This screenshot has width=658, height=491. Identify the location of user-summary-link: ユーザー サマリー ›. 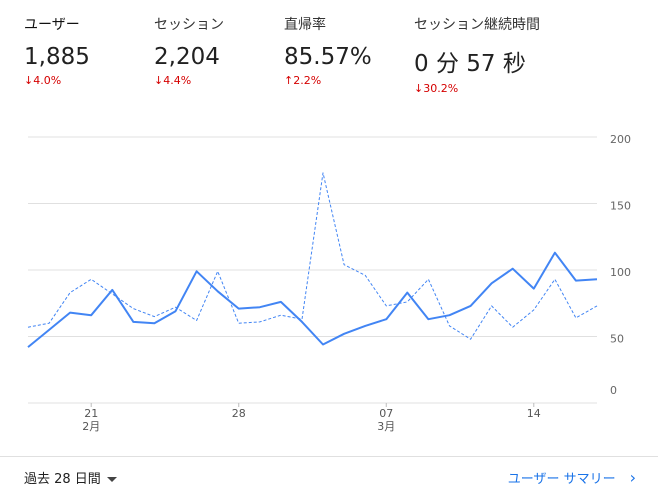
(571, 478).